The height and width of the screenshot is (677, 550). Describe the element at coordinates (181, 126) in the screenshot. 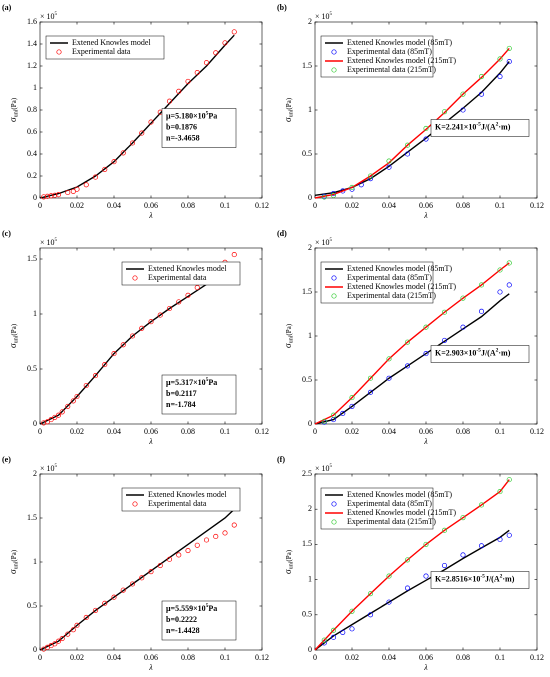

I see `annotation-text: b=0.1876` at that location.